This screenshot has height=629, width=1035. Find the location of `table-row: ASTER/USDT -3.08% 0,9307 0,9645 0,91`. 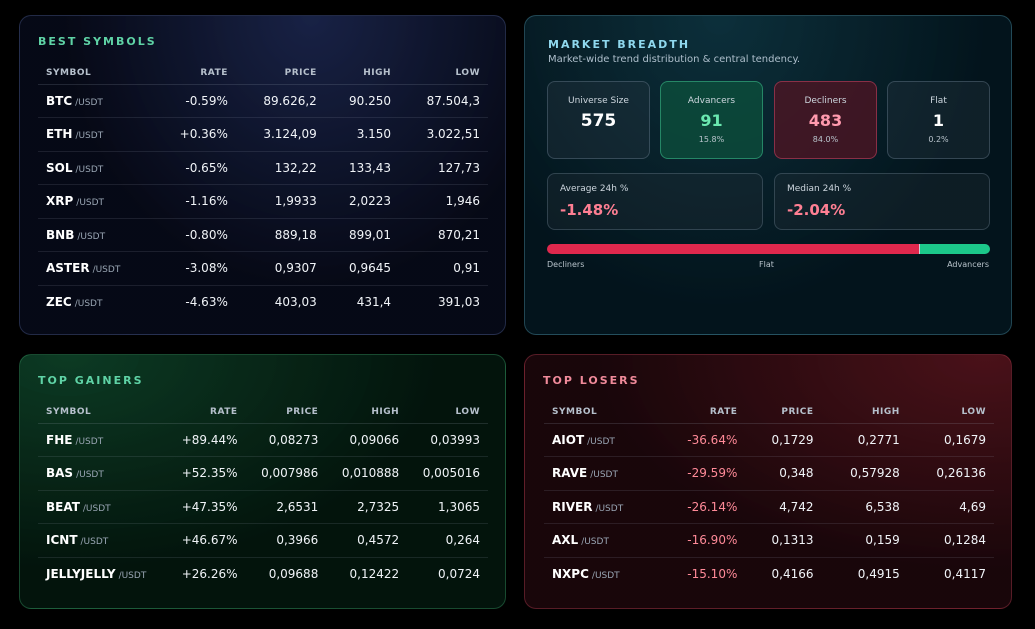

table-row: ASTER/USDT -3.08% 0,9307 0,9645 0,91 is located at coordinates (263, 268).